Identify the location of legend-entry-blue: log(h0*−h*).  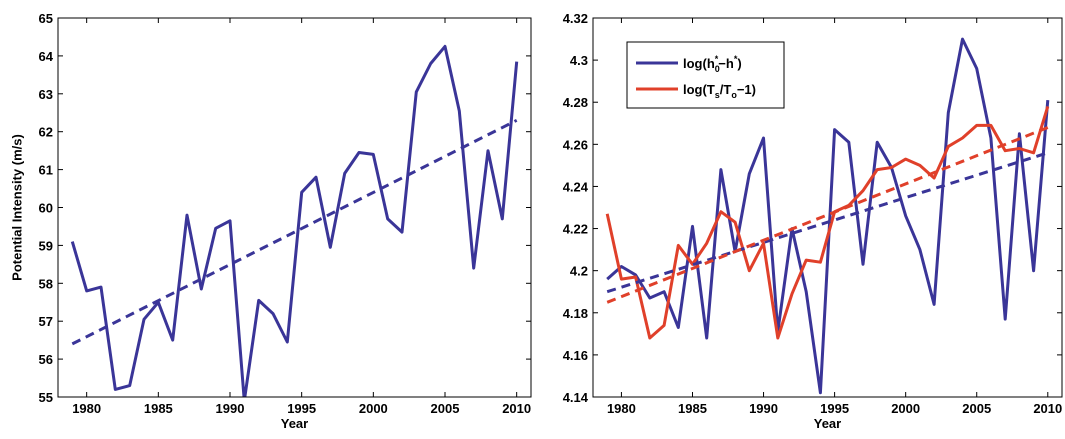
(712, 64).